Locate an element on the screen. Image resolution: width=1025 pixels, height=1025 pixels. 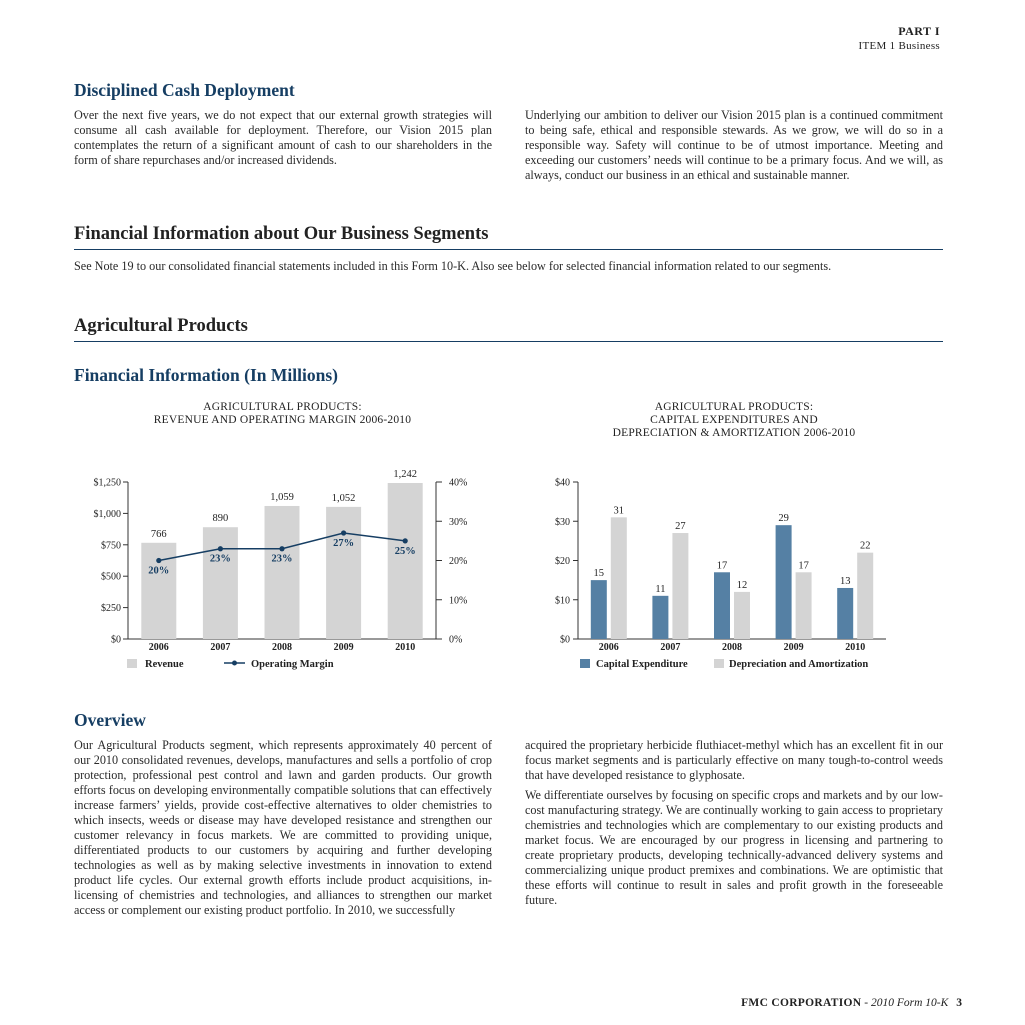
legend-swatch-depreciation is located at coordinates (719, 663).